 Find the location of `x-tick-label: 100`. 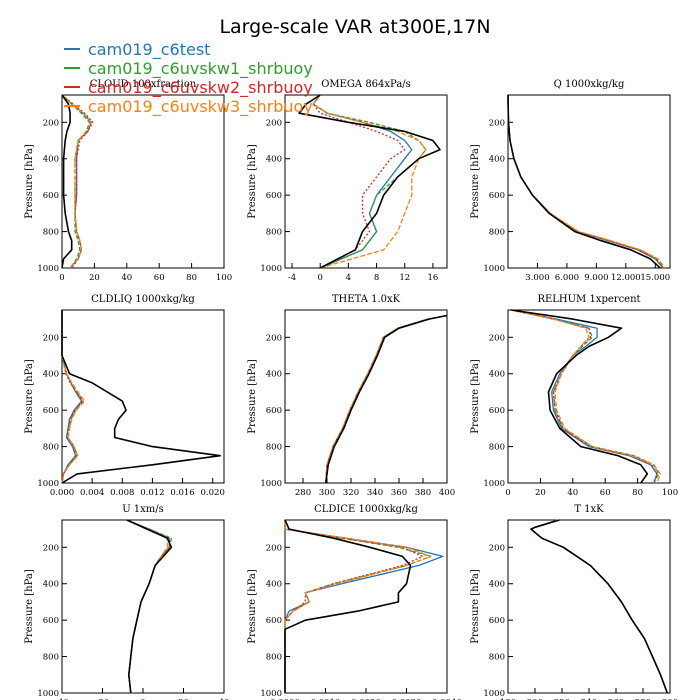

x-tick-label: 100 is located at coordinates (670, 493).